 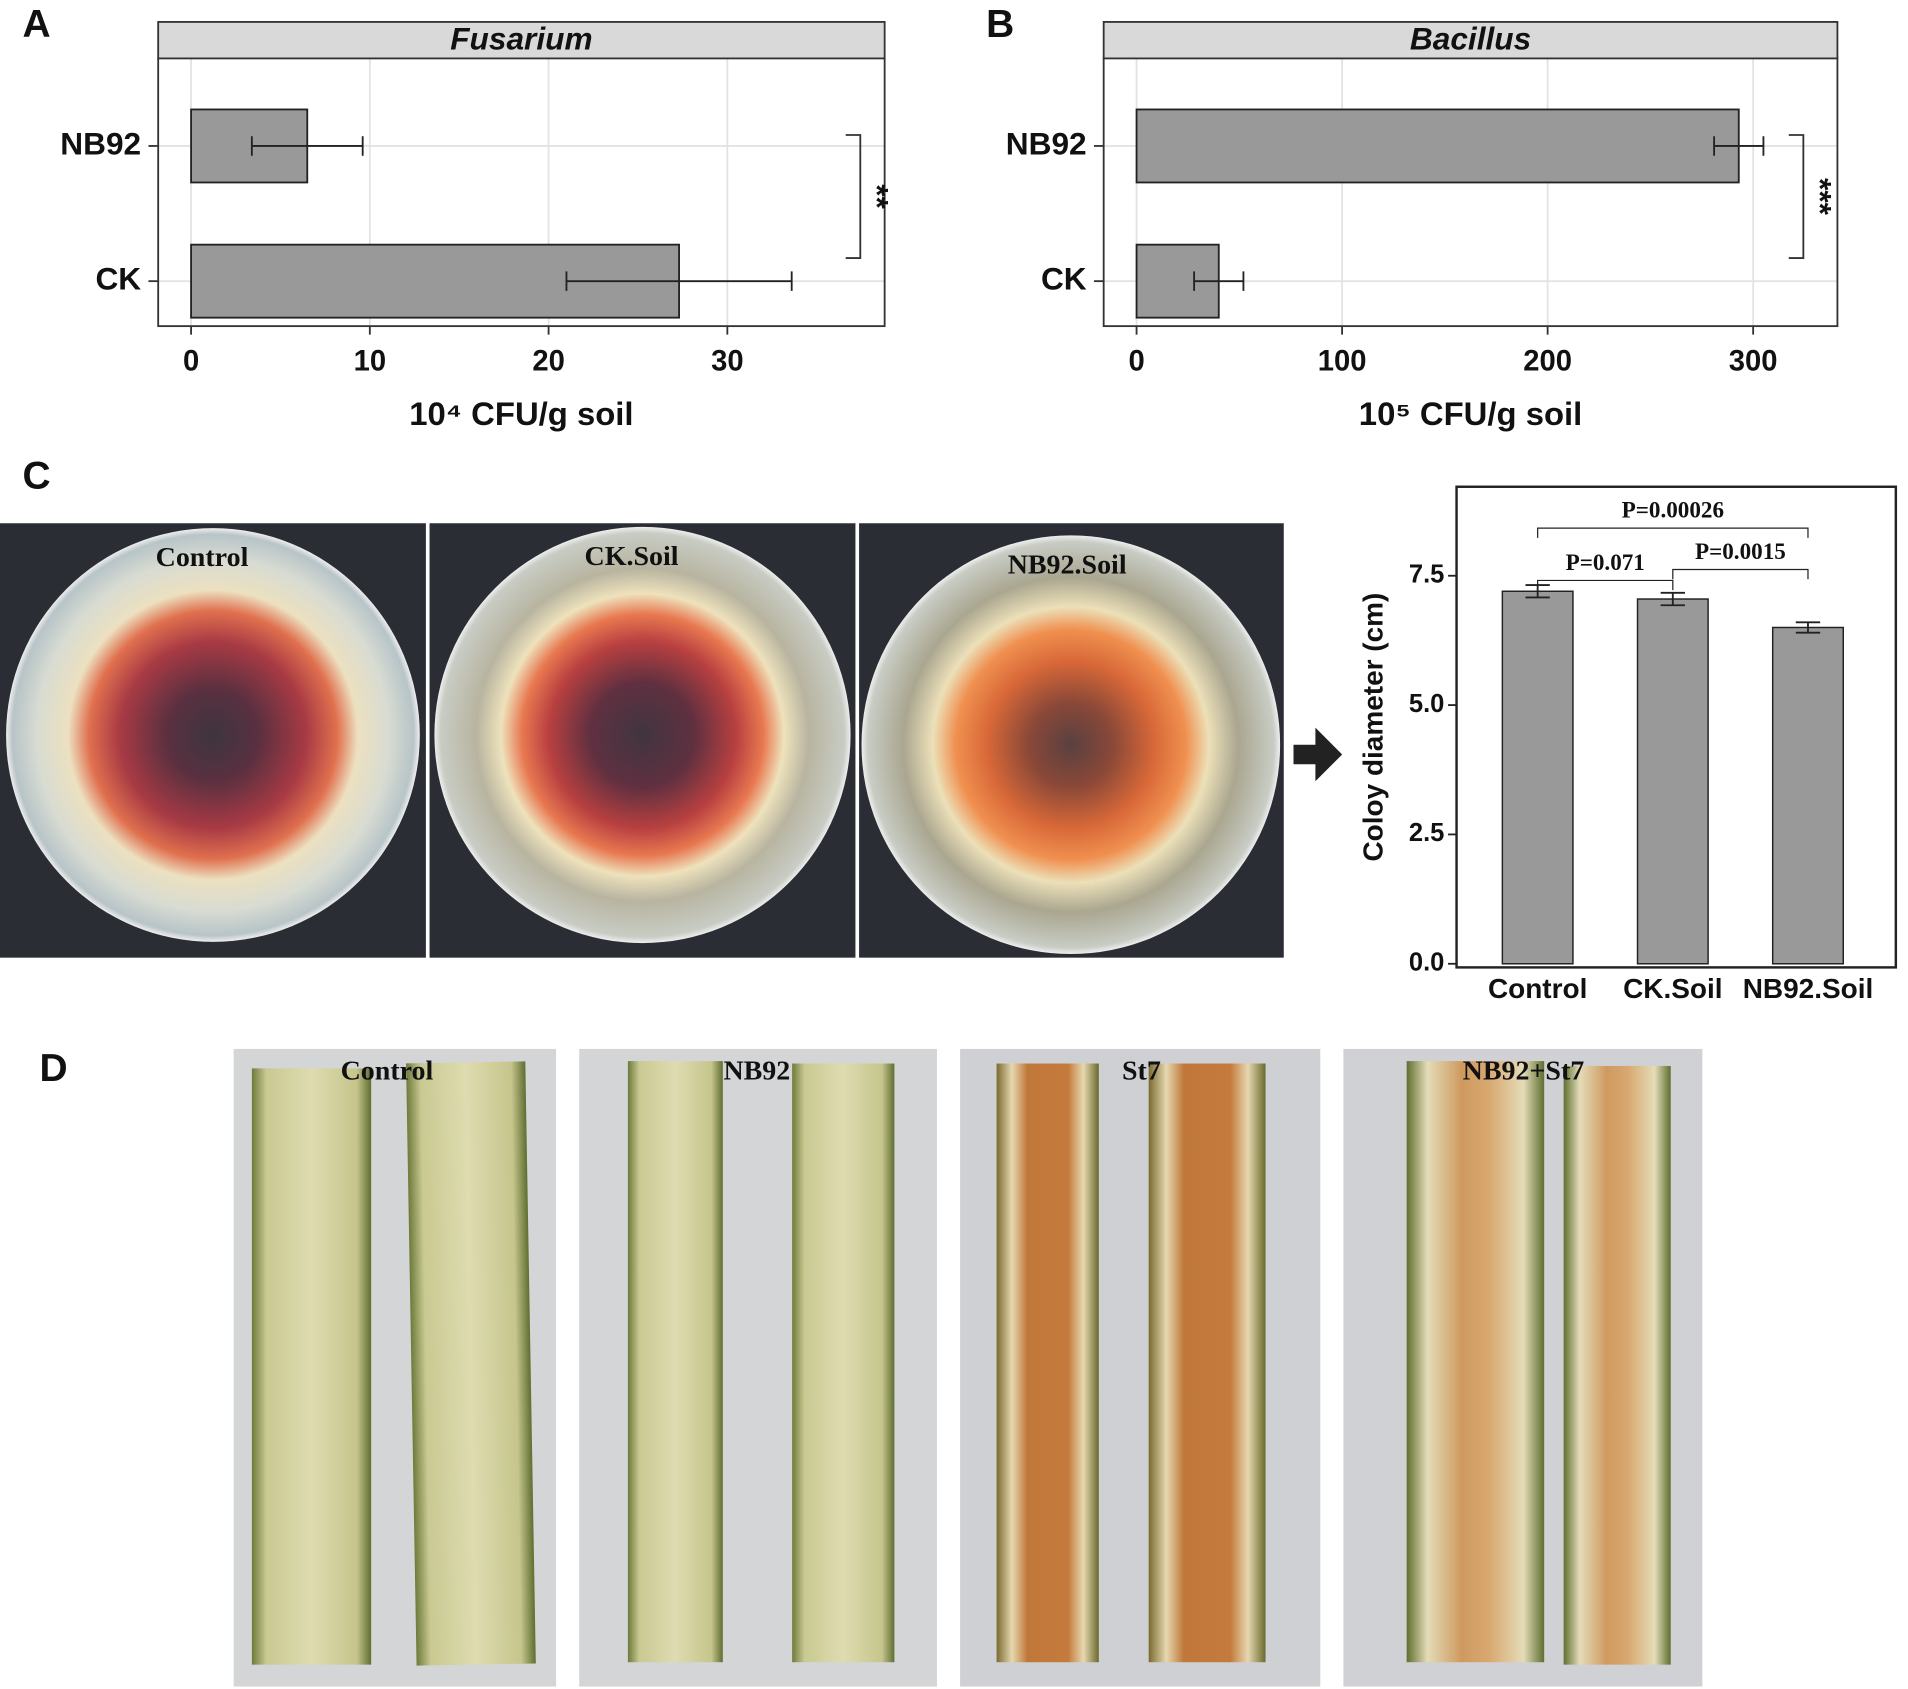 What do you see at coordinates (1000, 24) in the screenshot?
I see `panel-letter: B` at bounding box center [1000, 24].